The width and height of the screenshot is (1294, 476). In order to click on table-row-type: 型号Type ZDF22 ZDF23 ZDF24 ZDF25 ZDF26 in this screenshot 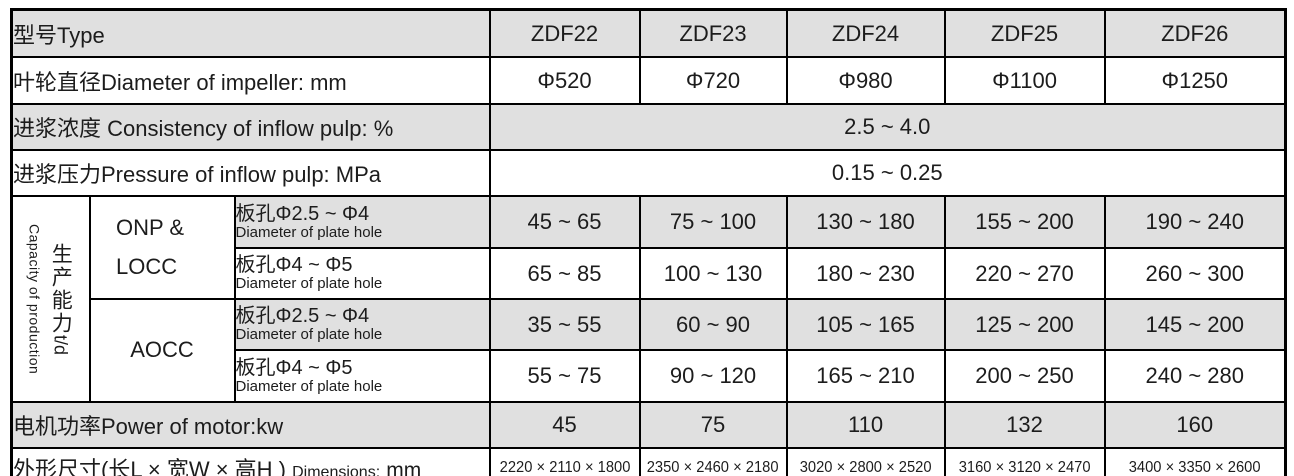, I will do `click(648, 33)`.